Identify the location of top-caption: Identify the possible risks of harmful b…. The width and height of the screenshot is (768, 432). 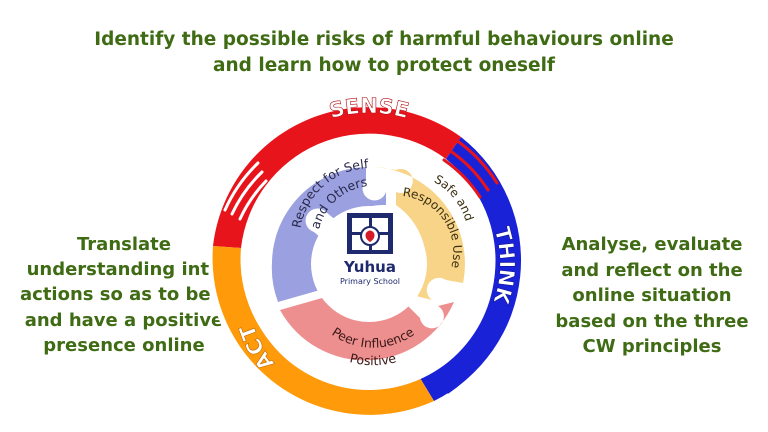
(384, 53).